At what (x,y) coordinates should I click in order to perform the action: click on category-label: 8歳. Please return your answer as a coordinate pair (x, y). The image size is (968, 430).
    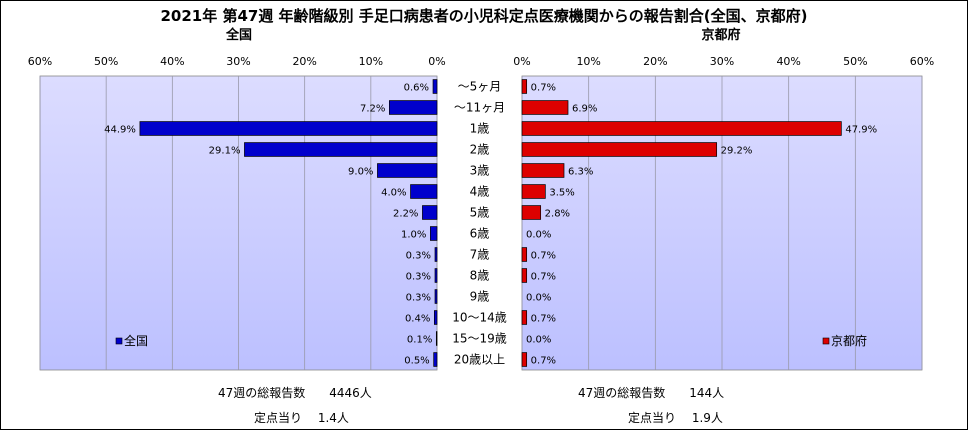
    Looking at the image, I should click on (480, 276).